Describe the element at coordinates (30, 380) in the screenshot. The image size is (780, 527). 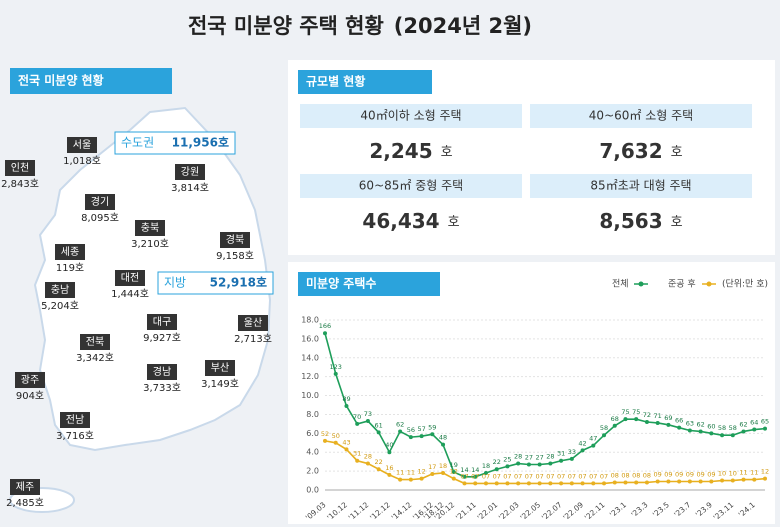
I see `region-name: 광주` at that location.